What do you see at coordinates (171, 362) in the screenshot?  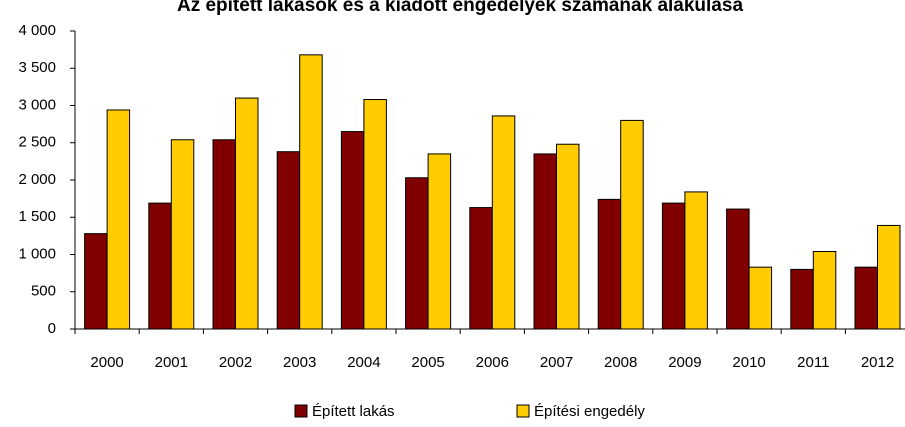 I see `x-tick-label: 2001` at bounding box center [171, 362].